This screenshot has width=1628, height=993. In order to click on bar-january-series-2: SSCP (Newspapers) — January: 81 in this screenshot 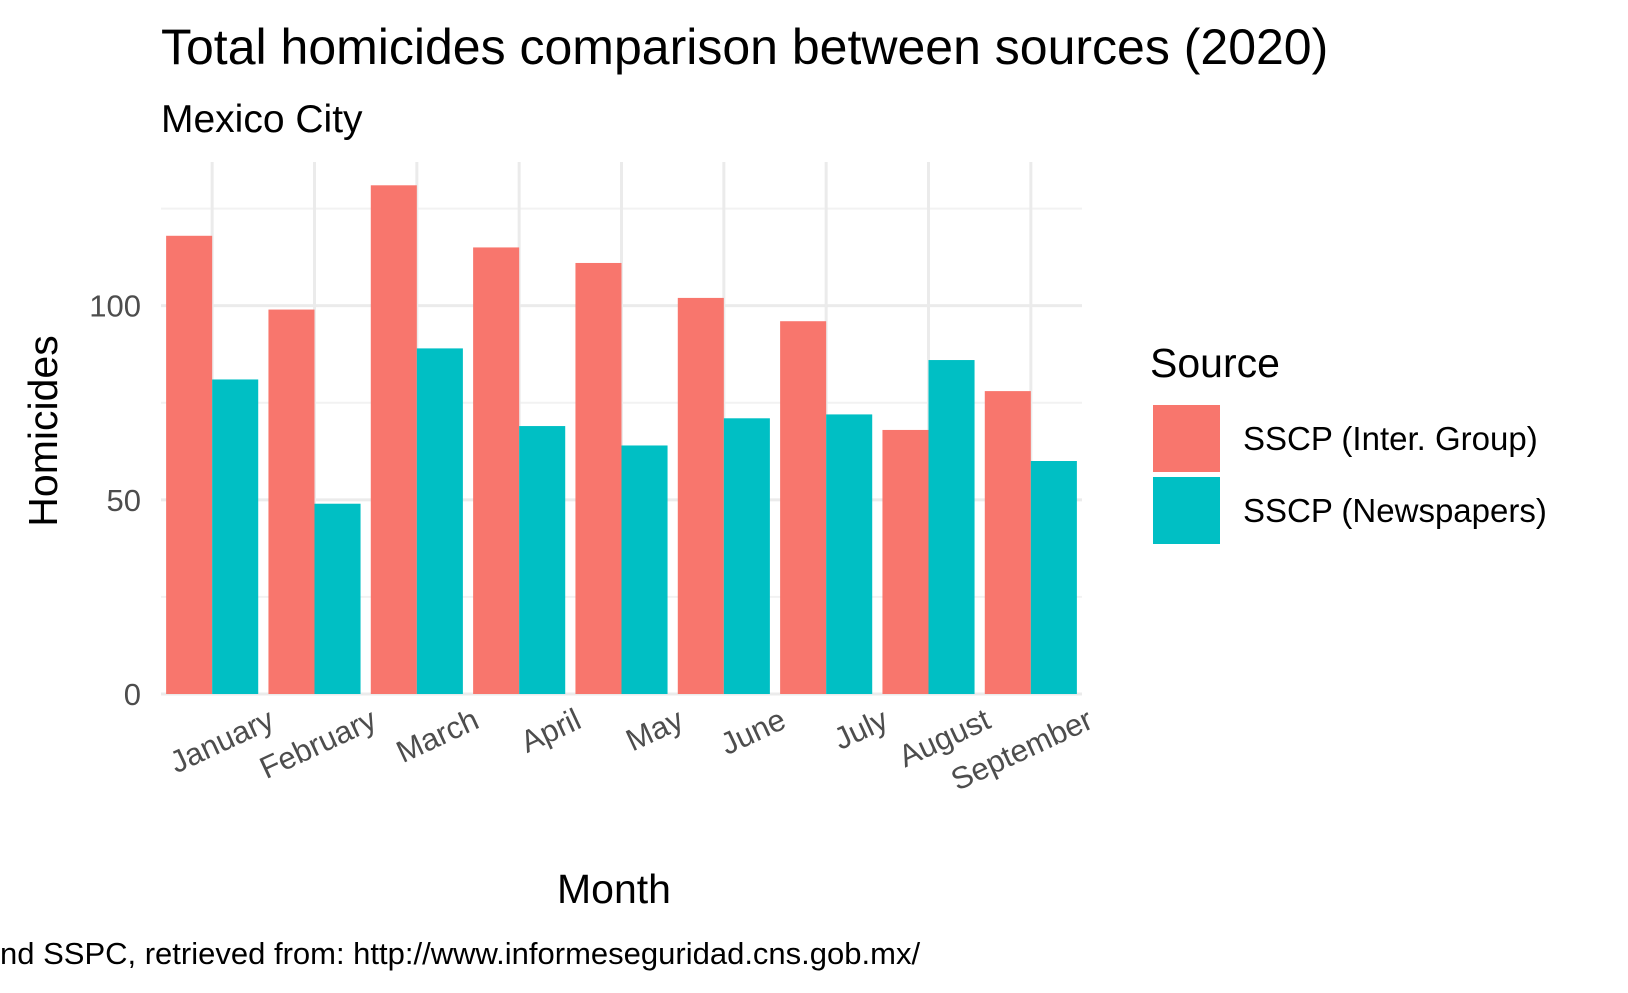, I will do `click(235, 536)`.